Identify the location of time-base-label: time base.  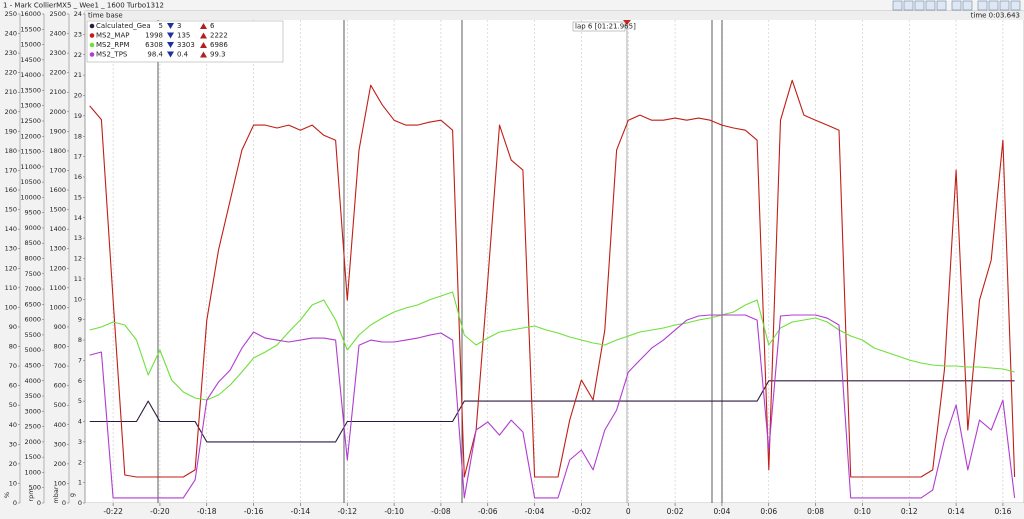
(105, 16).